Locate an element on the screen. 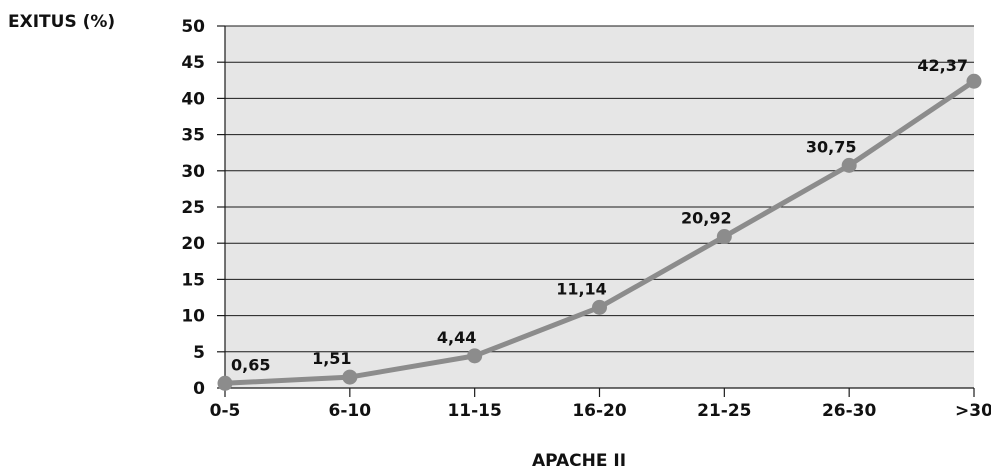  y-tick-label: 20 is located at coordinates (193, 244).